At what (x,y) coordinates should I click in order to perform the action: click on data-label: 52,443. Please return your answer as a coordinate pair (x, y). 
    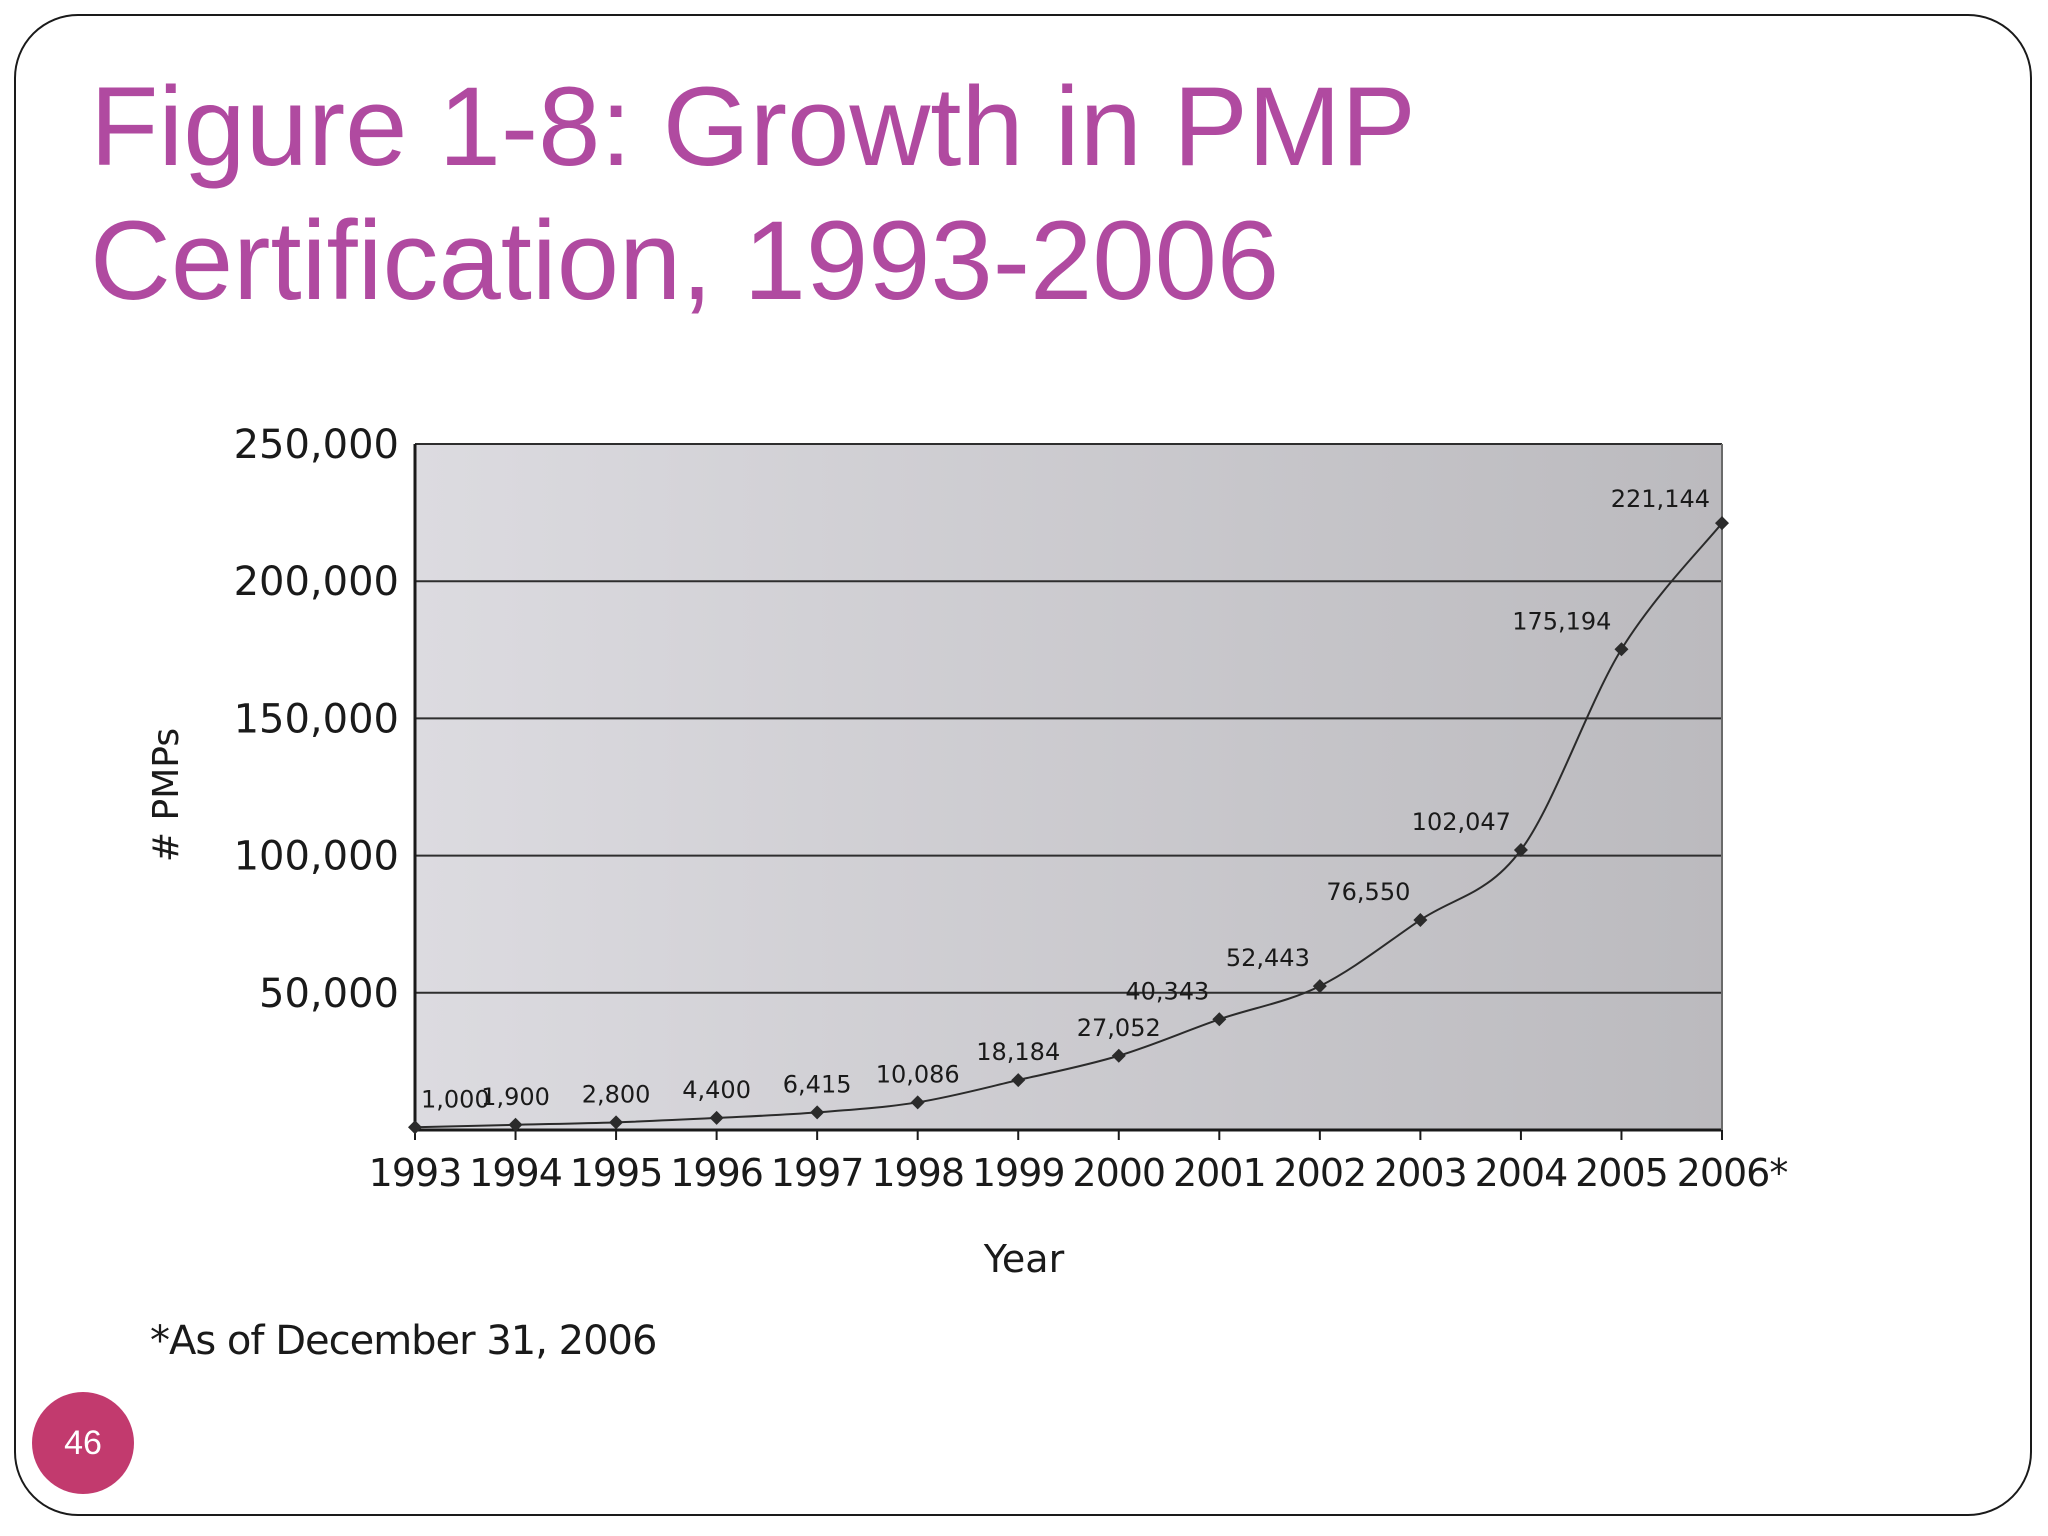
    Looking at the image, I should click on (1268, 958).